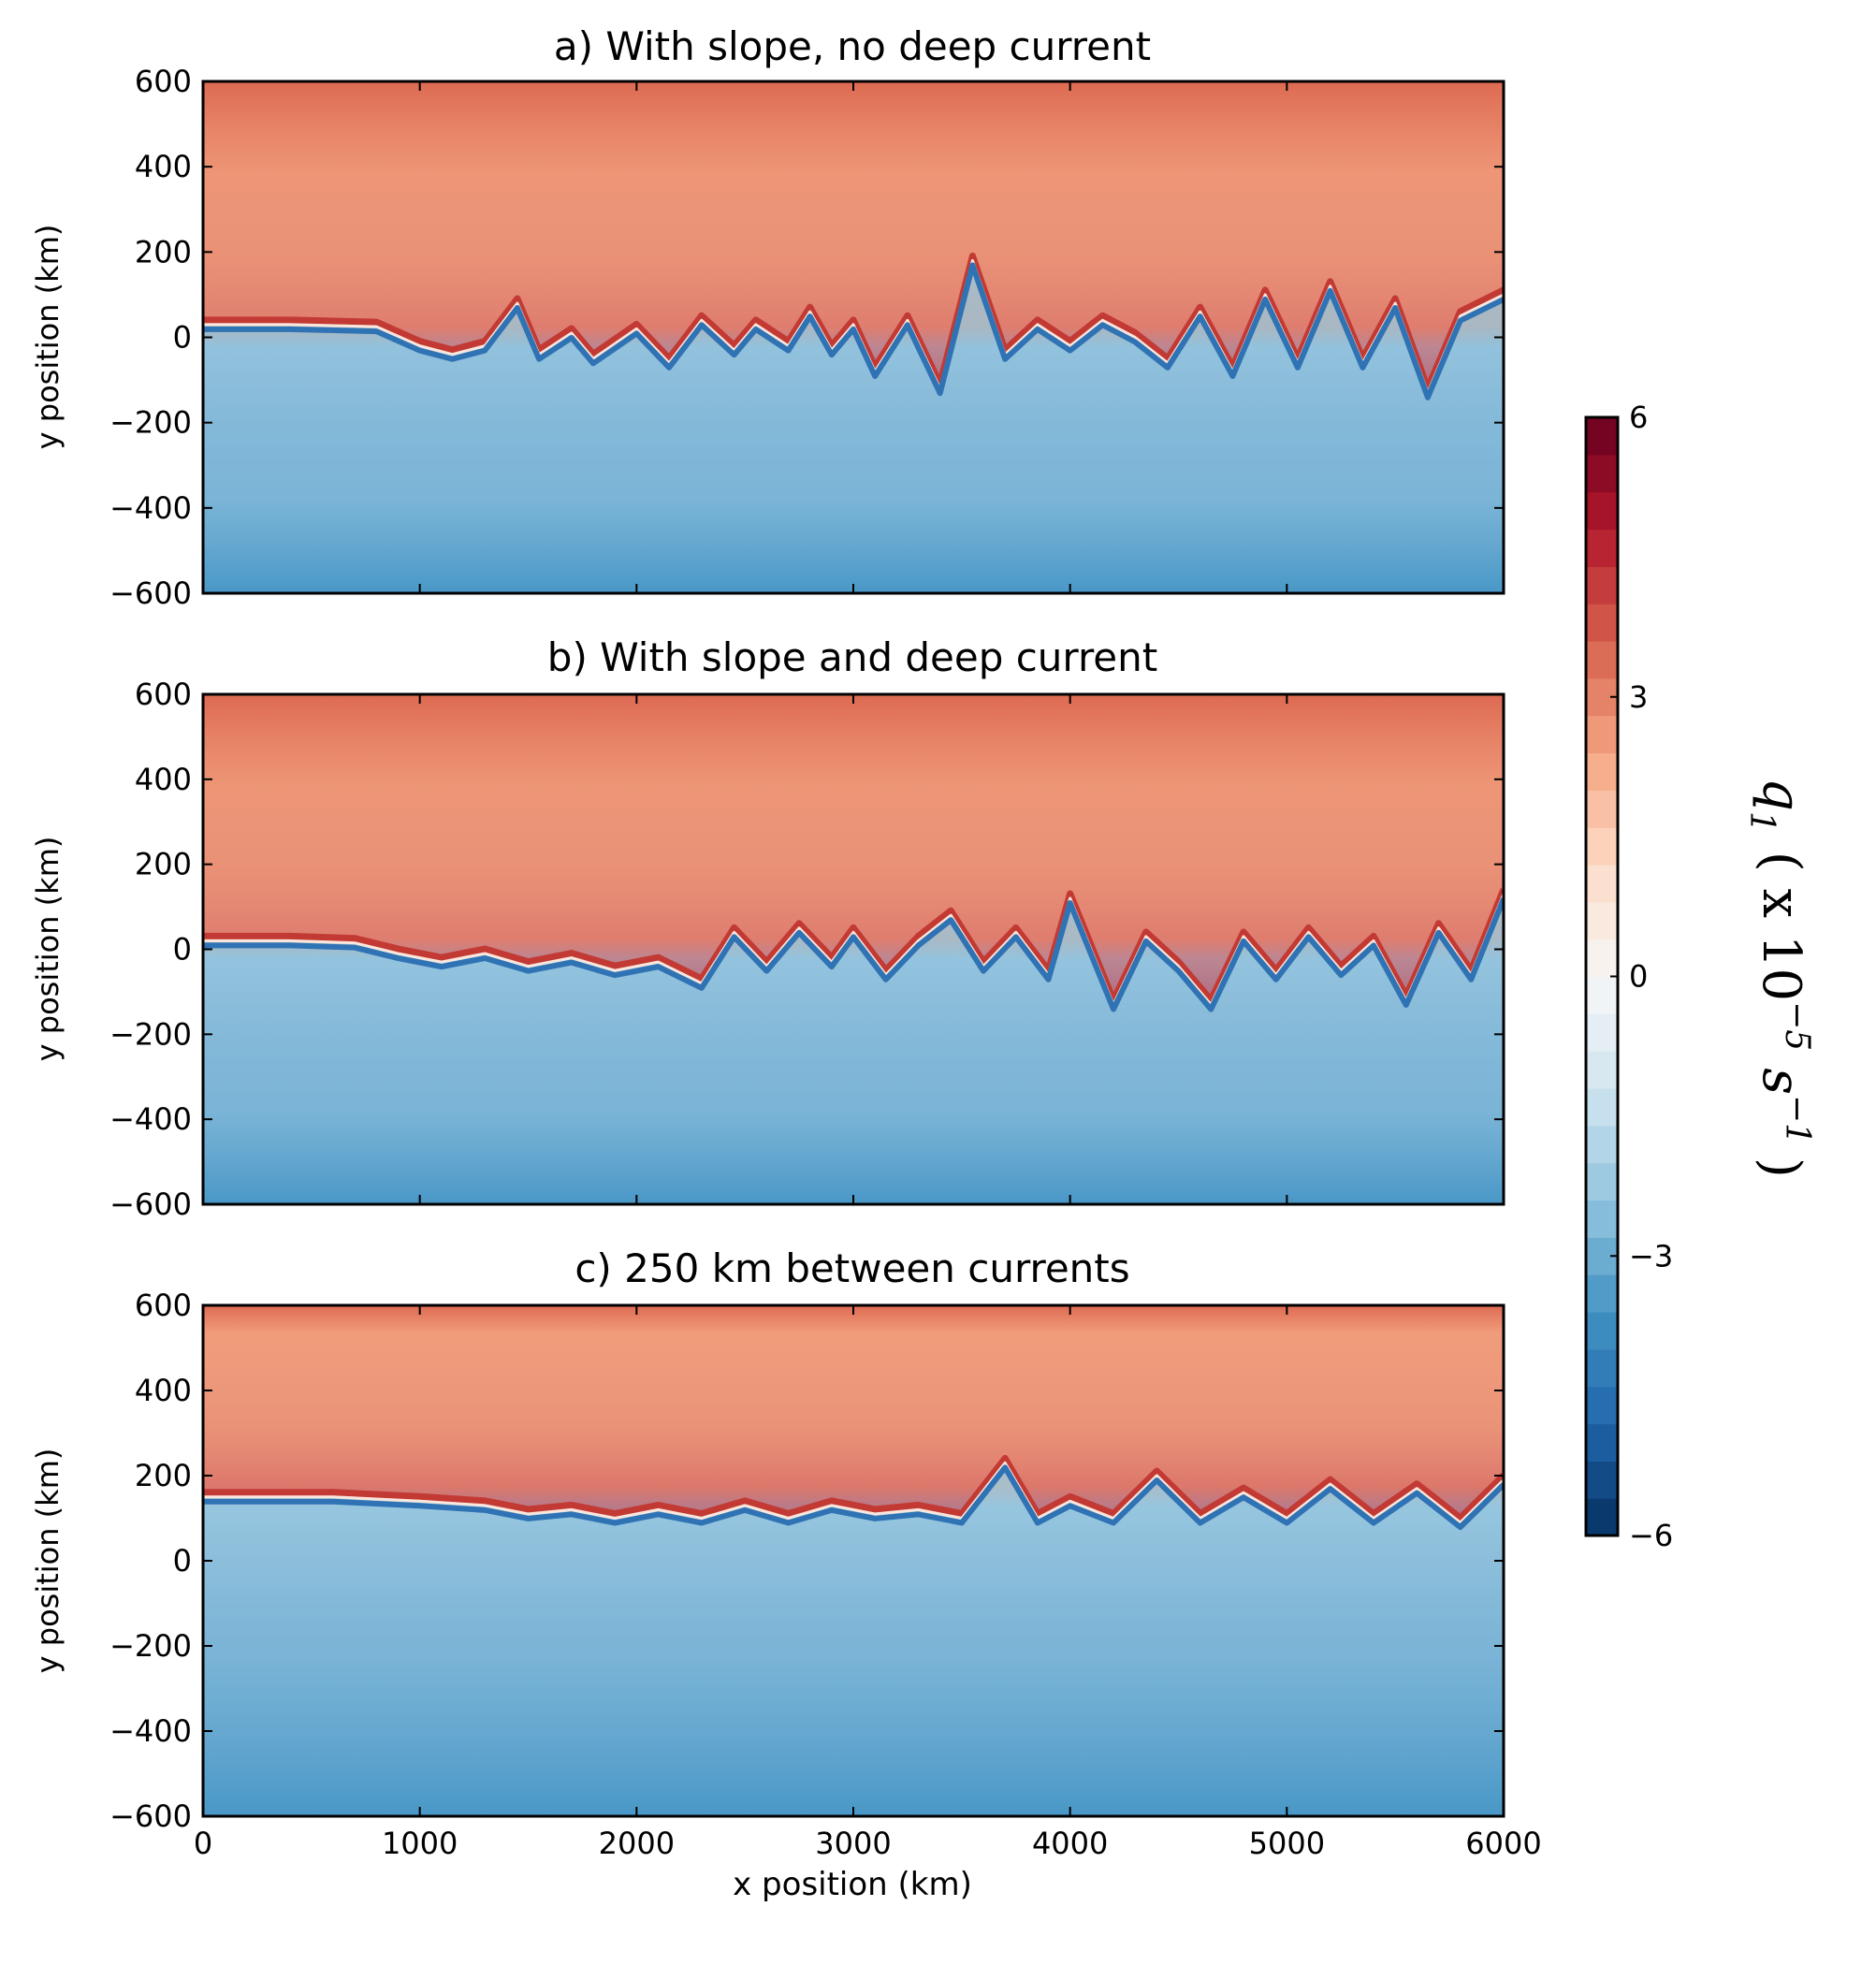  Describe the element at coordinates (1781, 1167) in the screenshot. I see `colorbar-label-close: )` at that location.